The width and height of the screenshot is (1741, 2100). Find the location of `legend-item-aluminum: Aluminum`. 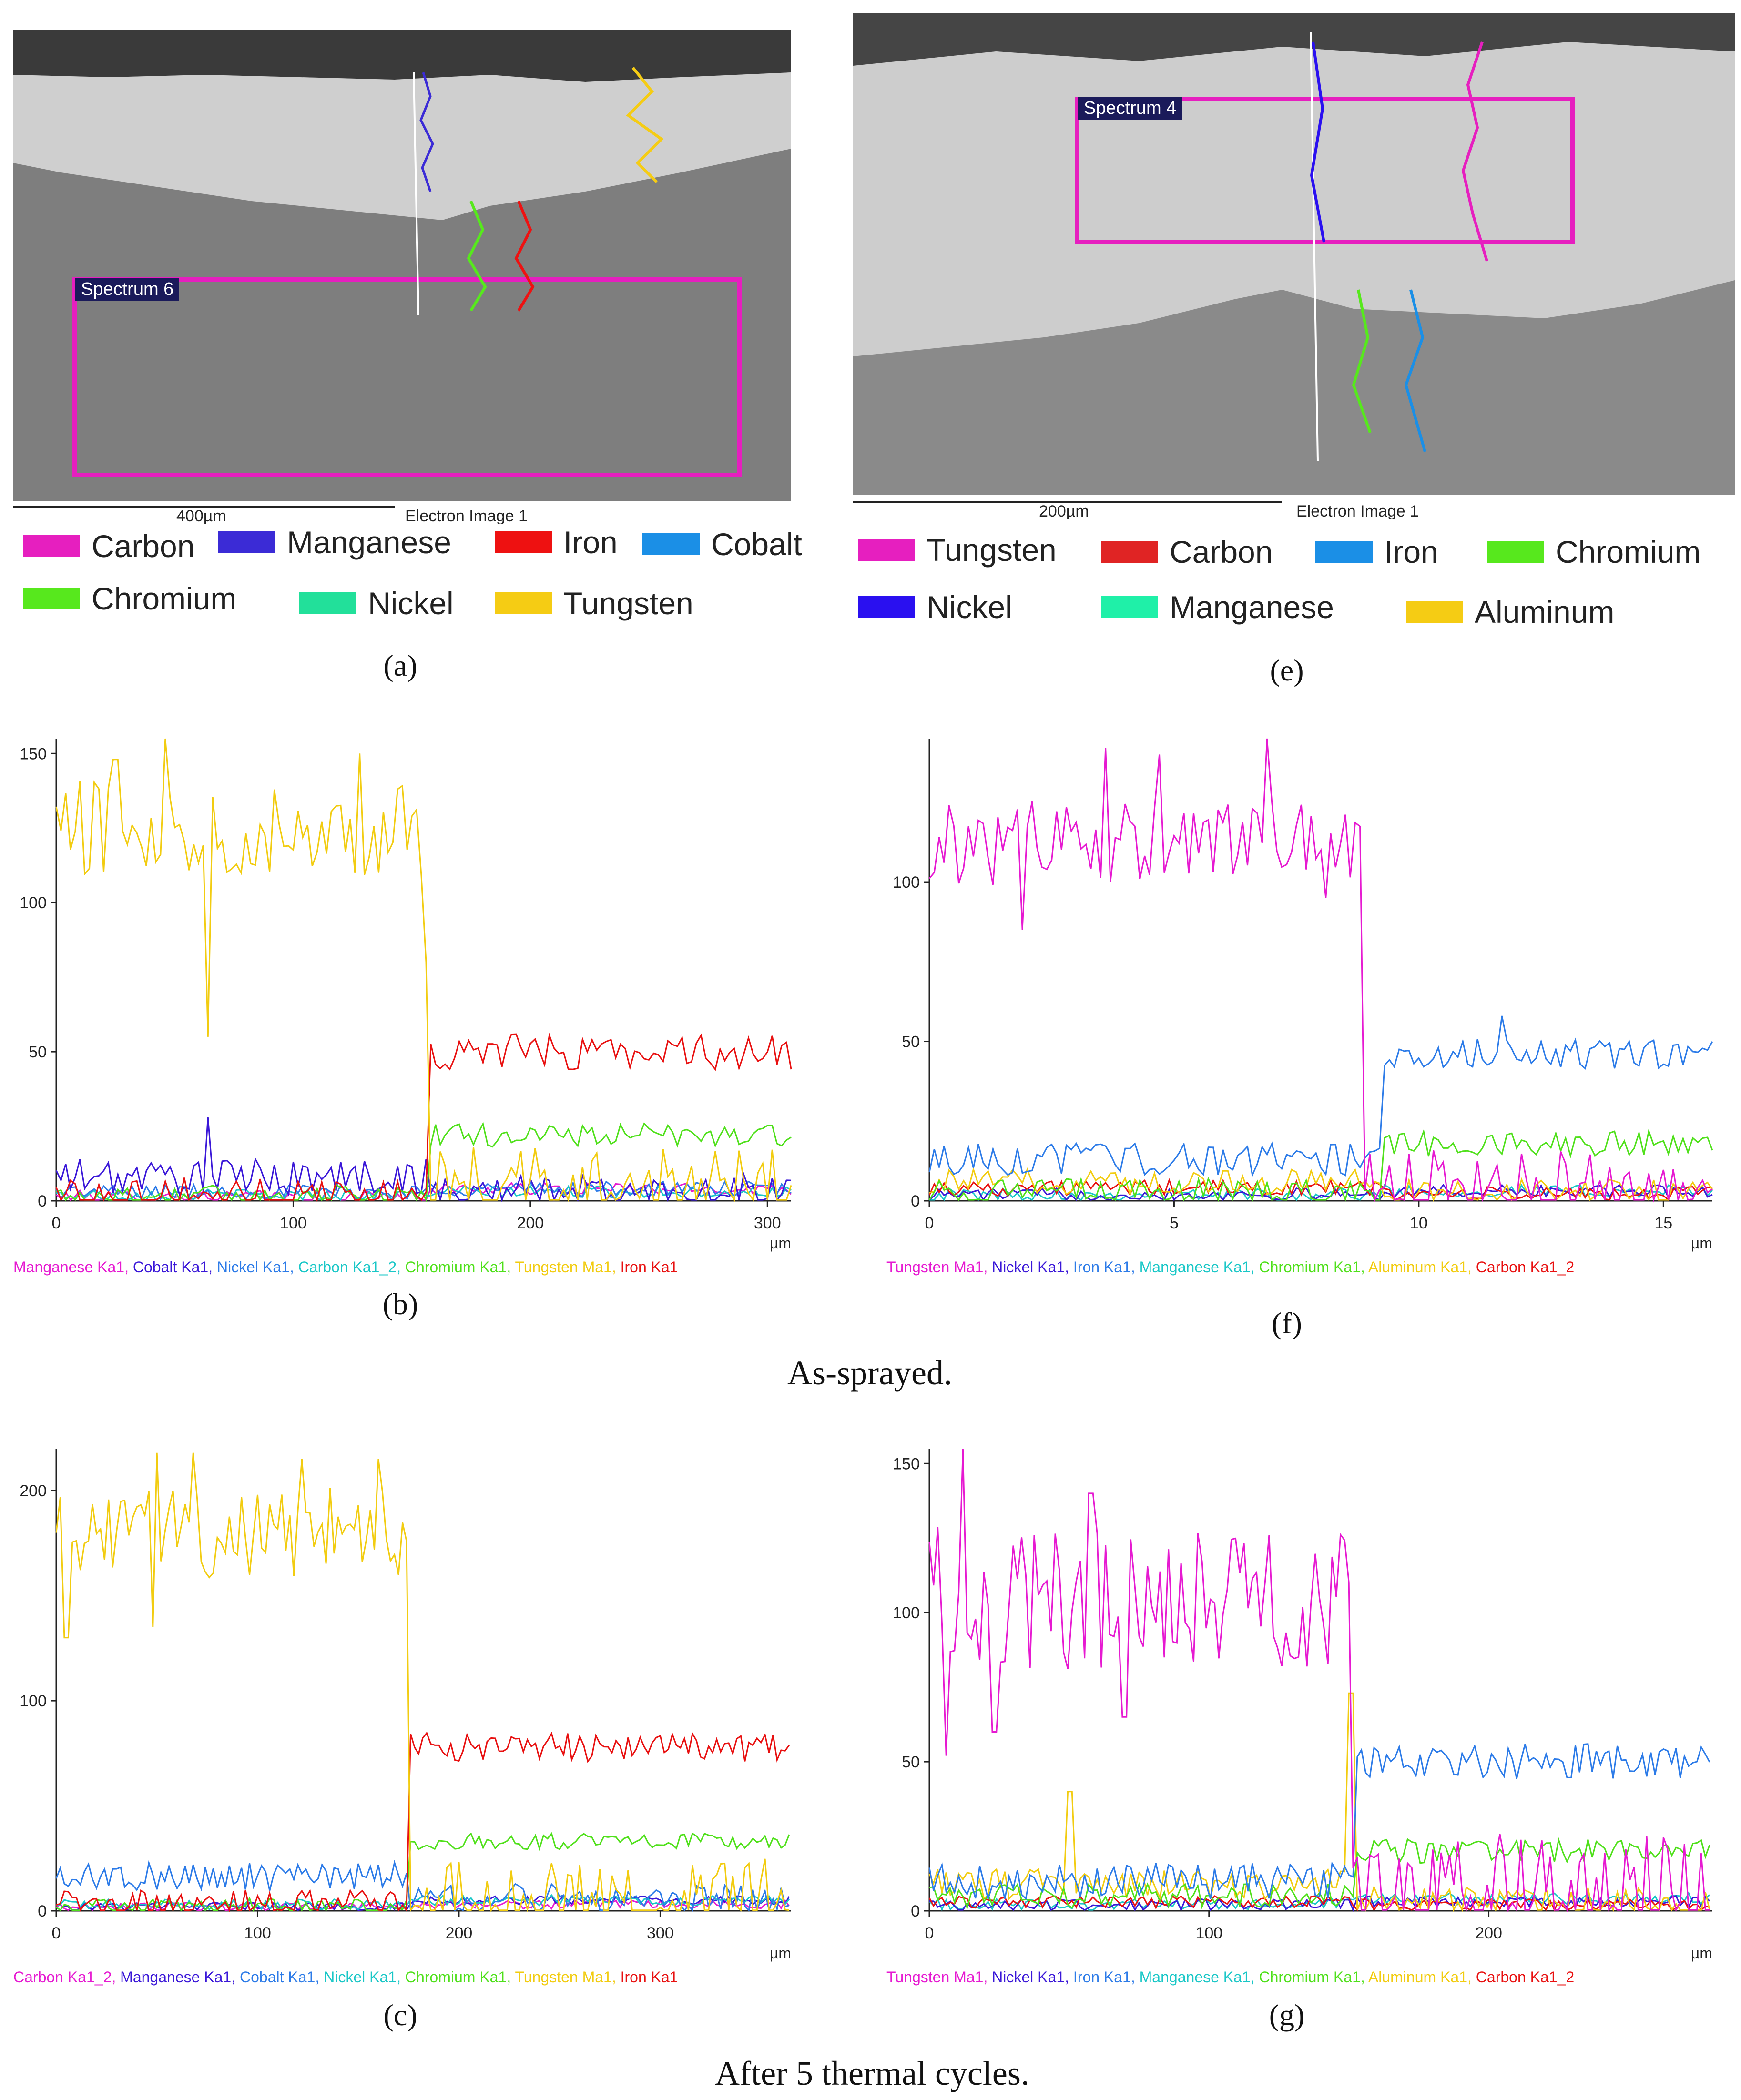

legend-item-aluminum: Aluminum is located at coordinates (1510, 612).